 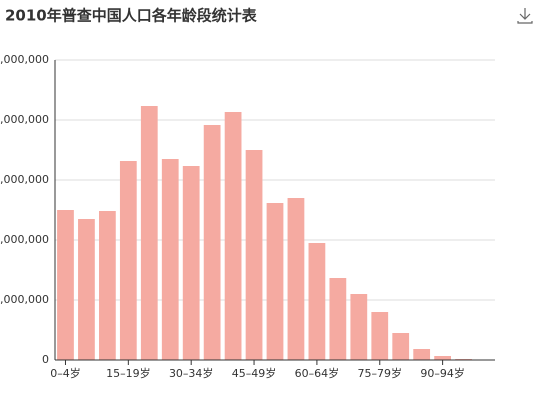 I want to click on chart-title: 2010年普查中国人口各年龄段统计表, so click(x=131, y=16).